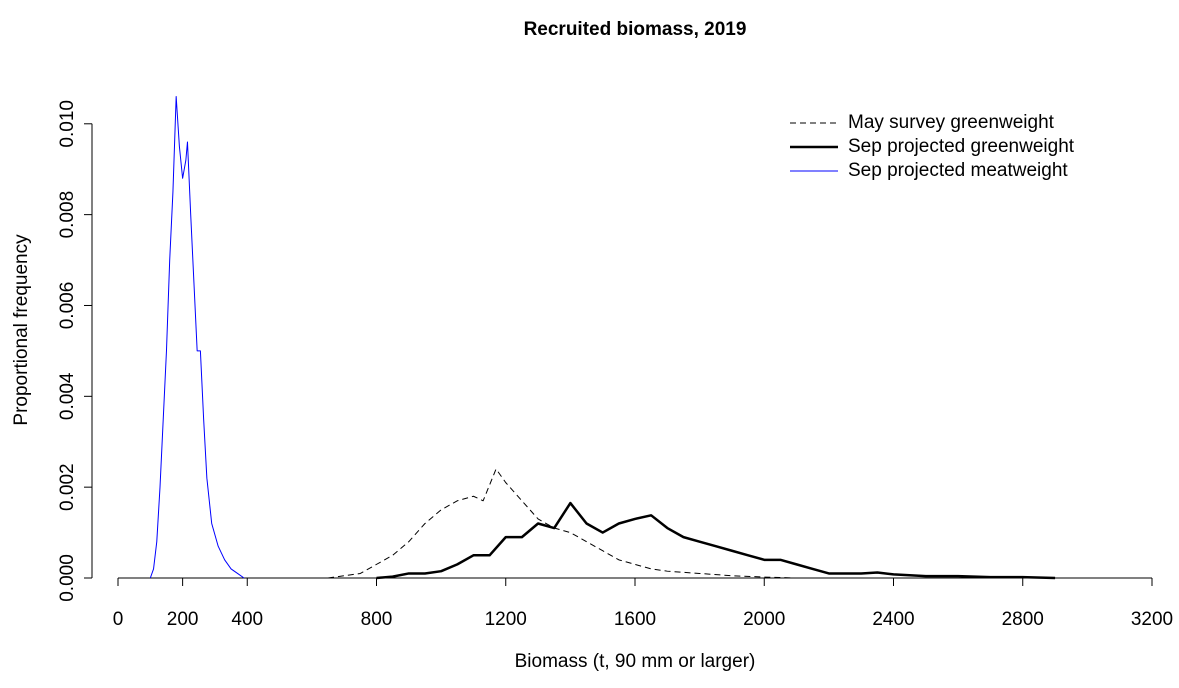 This screenshot has width=1179, height=688. I want to click on y-tick-label: 0.008, so click(67, 215).